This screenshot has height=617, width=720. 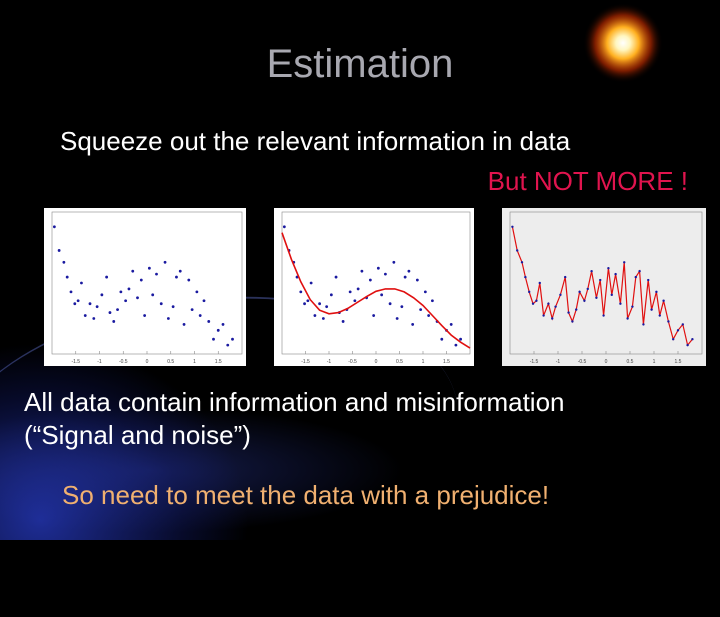 I want to click on scatter-plot-svg: -1.5 -1 -0.5 0 0.5 1 1.5, so click(x=147, y=288).